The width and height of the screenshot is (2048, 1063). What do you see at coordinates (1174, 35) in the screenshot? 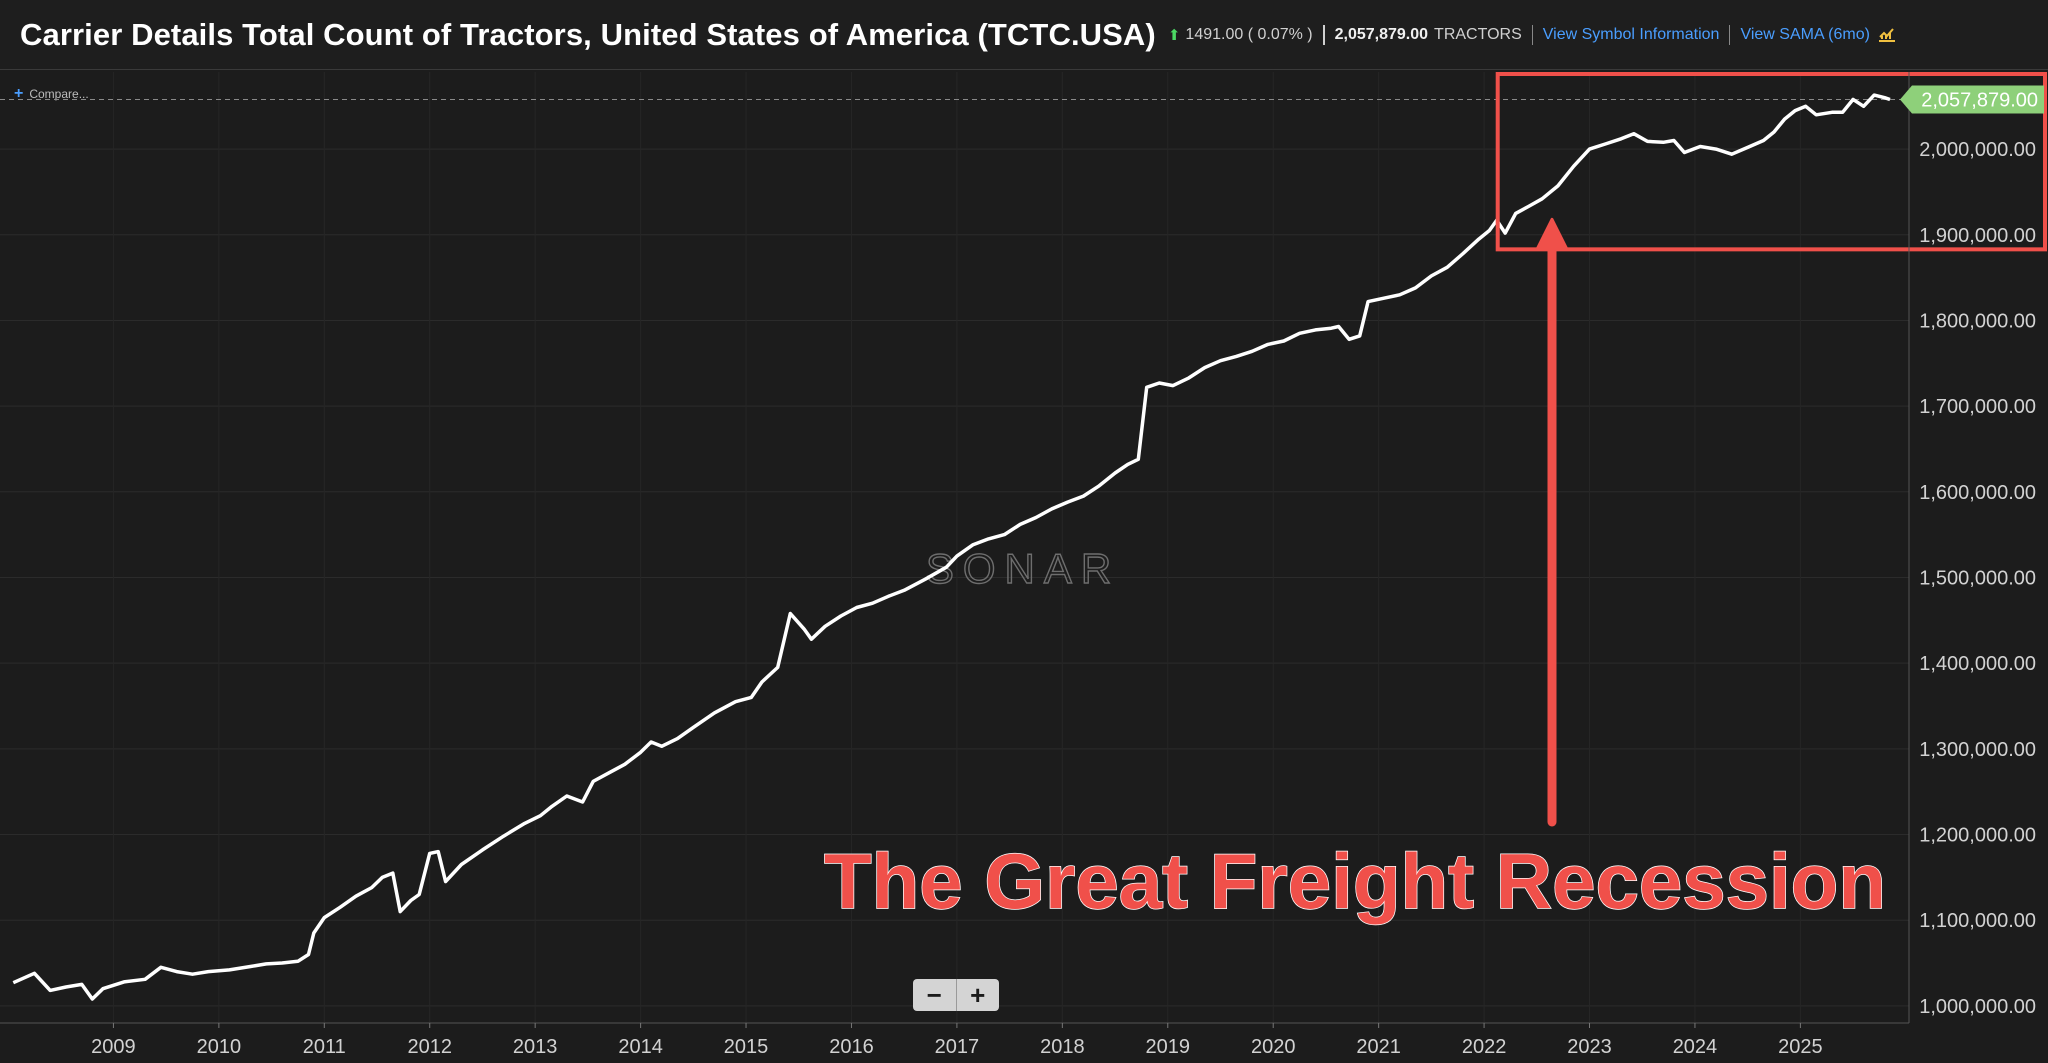
I see `arrow-up-icon: ⬆` at bounding box center [1174, 35].